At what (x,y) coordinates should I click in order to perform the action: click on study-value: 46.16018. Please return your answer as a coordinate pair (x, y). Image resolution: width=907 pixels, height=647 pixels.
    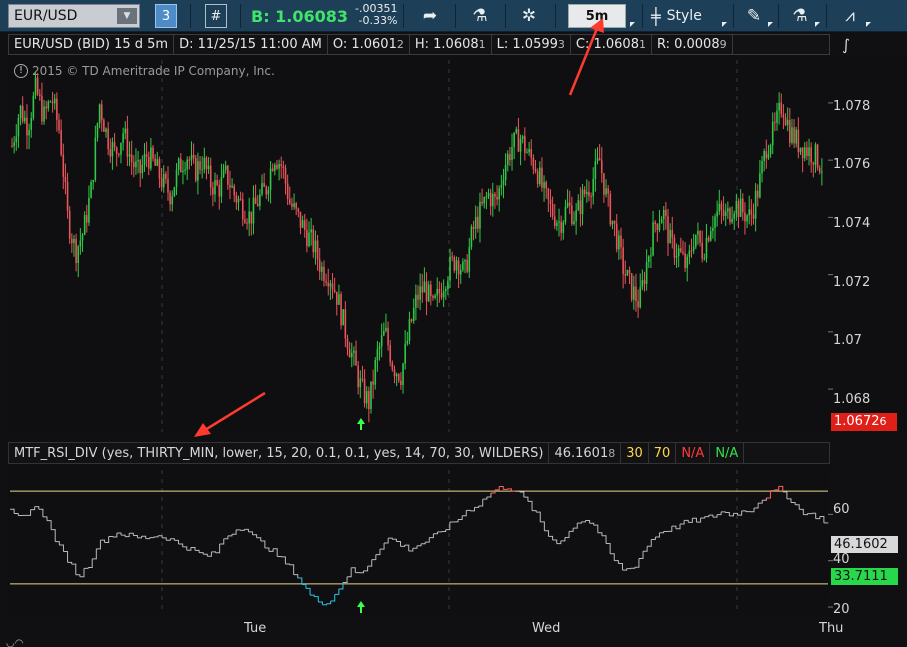
    Looking at the image, I should click on (585, 453).